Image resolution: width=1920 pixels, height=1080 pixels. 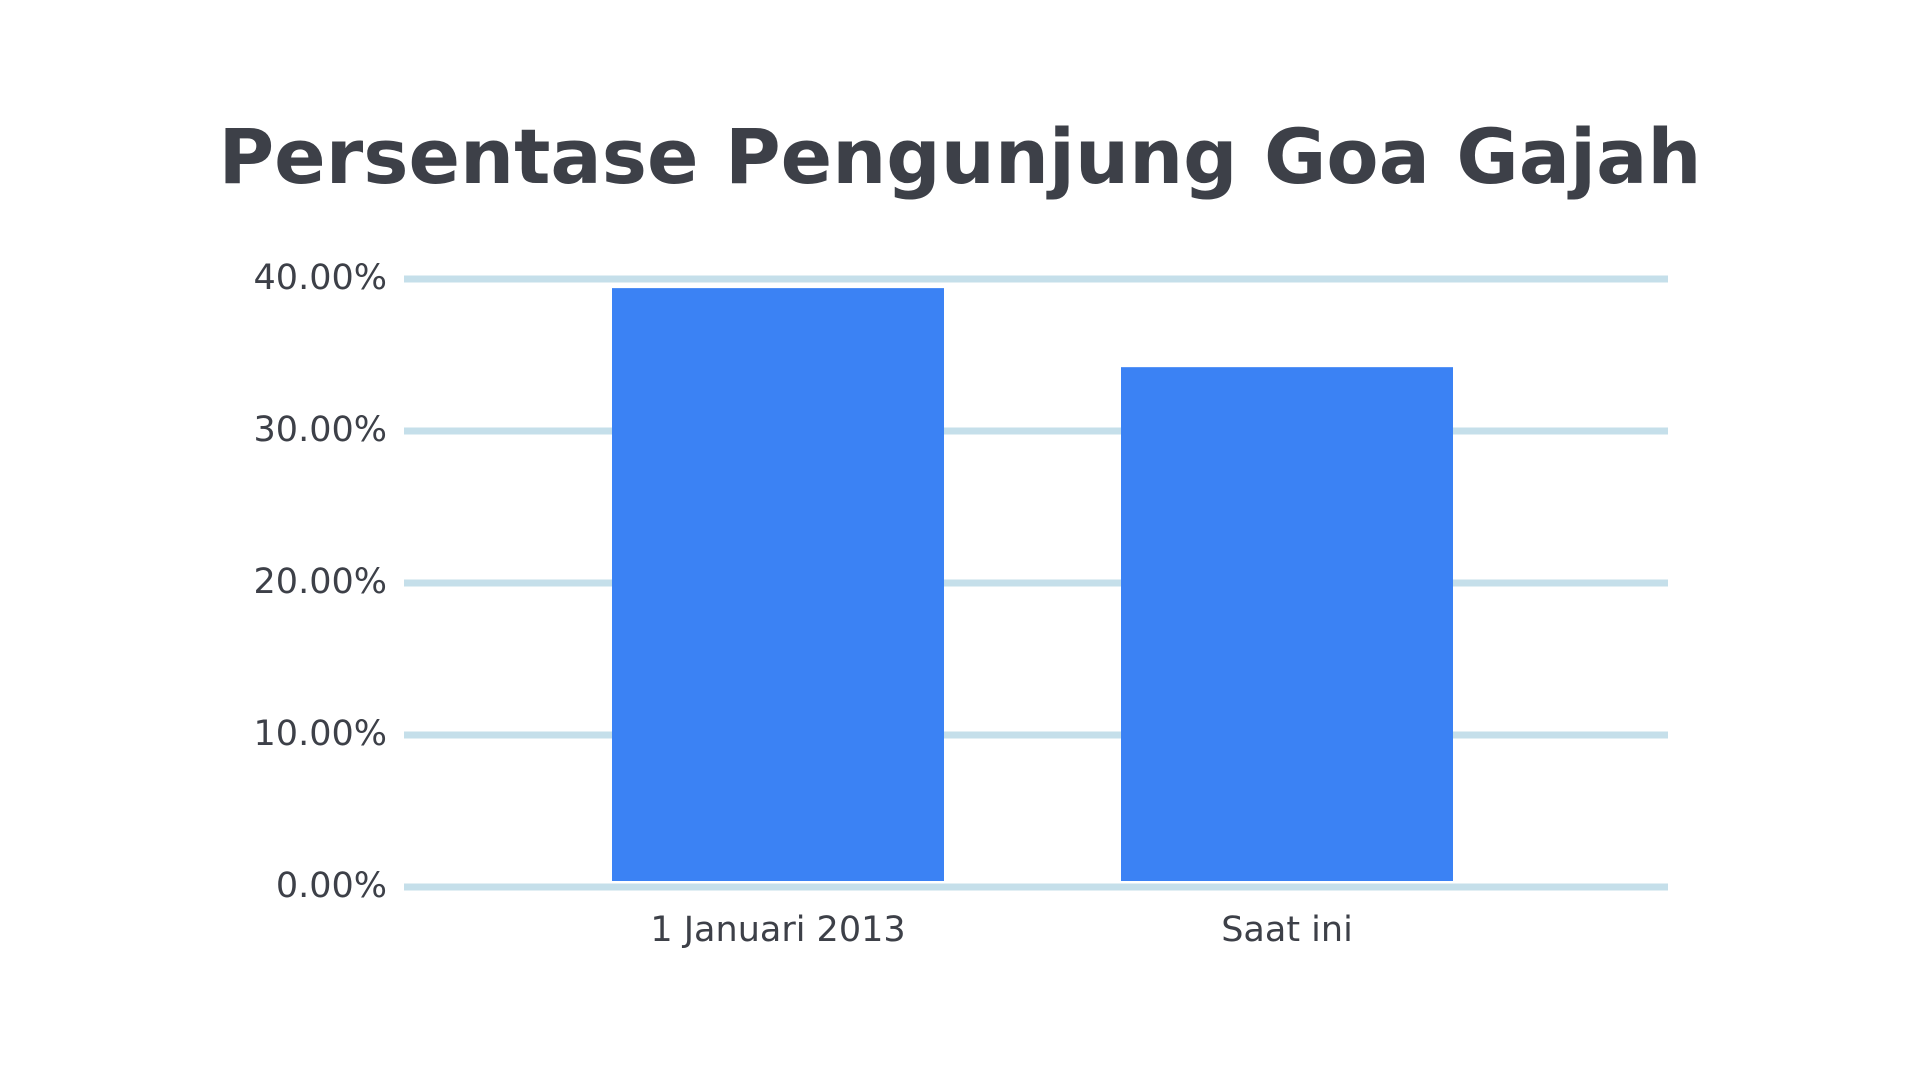 I want to click on y-tick-label: 10.00%, so click(x=320, y=734).